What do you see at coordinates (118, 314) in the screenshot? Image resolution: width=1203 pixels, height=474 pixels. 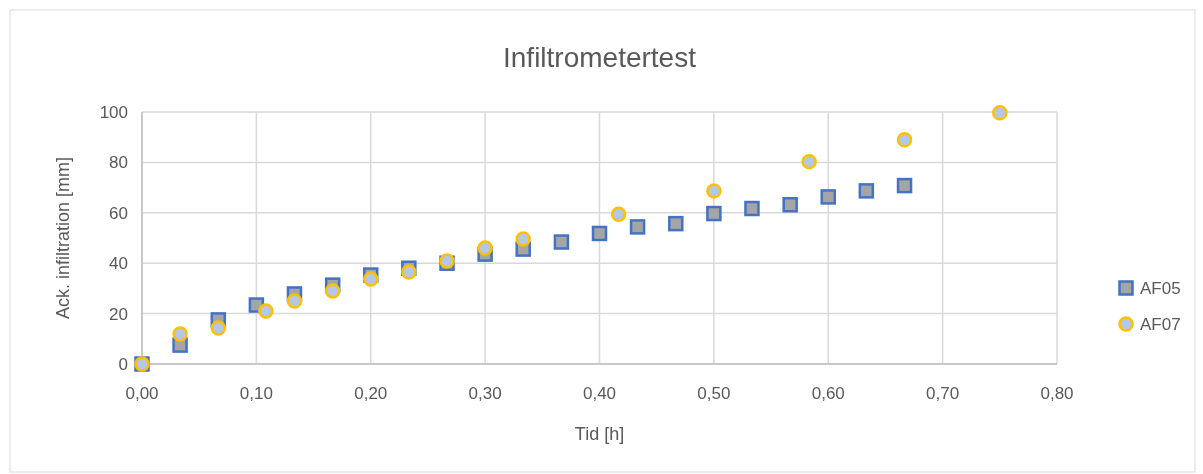 I see `y-tick-label: 20` at bounding box center [118, 314].